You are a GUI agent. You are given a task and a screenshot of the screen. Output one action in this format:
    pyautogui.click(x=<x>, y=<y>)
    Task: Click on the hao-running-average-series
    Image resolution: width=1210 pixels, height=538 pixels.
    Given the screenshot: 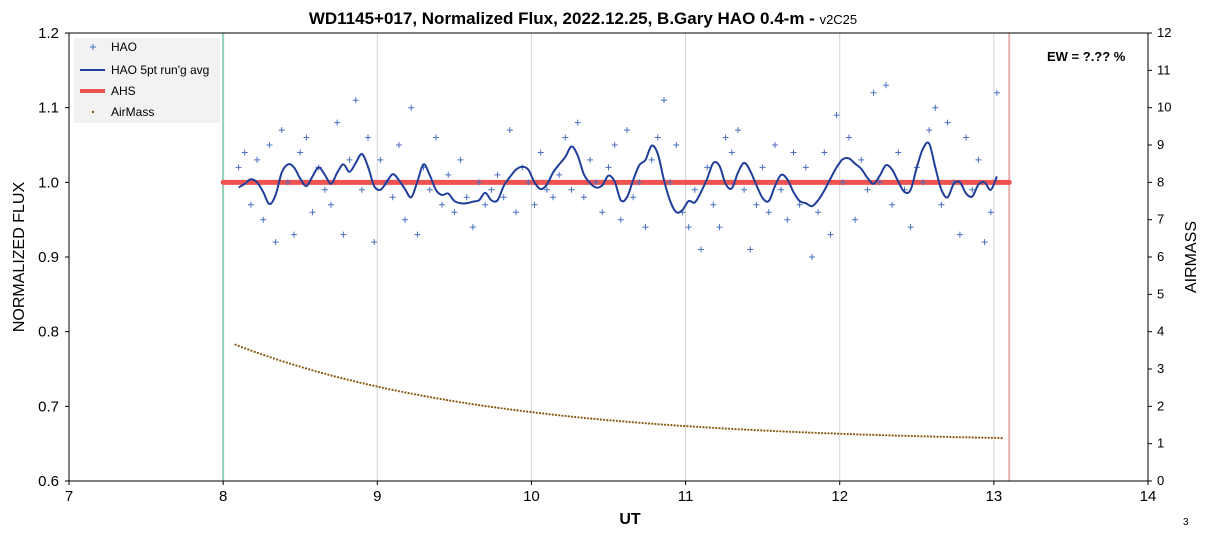 What is the action you would take?
    pyautogui.click(x=618, y=177)
    